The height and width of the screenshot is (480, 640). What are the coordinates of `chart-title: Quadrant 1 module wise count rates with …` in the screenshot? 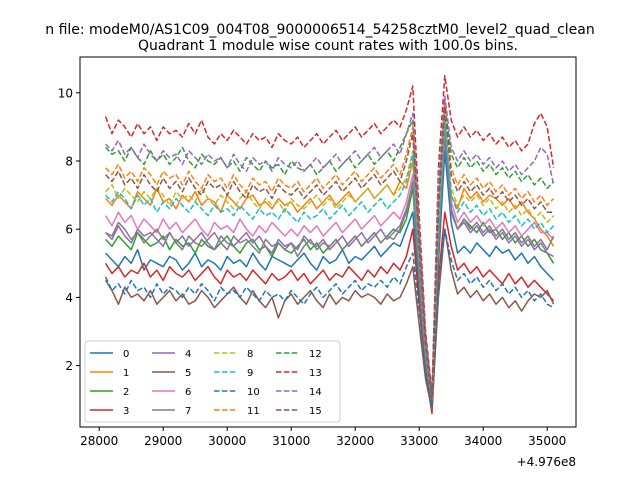 It's located at (328, 46).